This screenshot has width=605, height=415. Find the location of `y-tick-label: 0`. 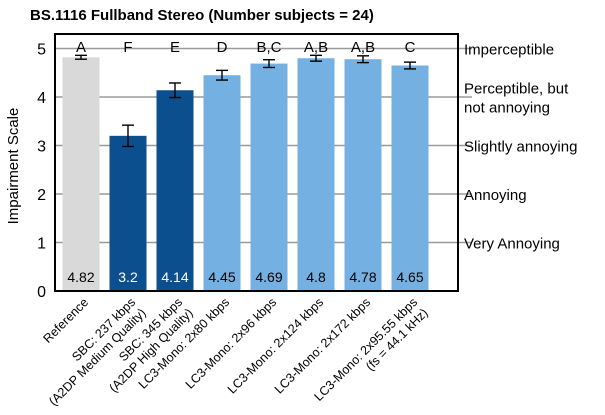

y-tick-label: 0 is located at coordinates (41, 292).